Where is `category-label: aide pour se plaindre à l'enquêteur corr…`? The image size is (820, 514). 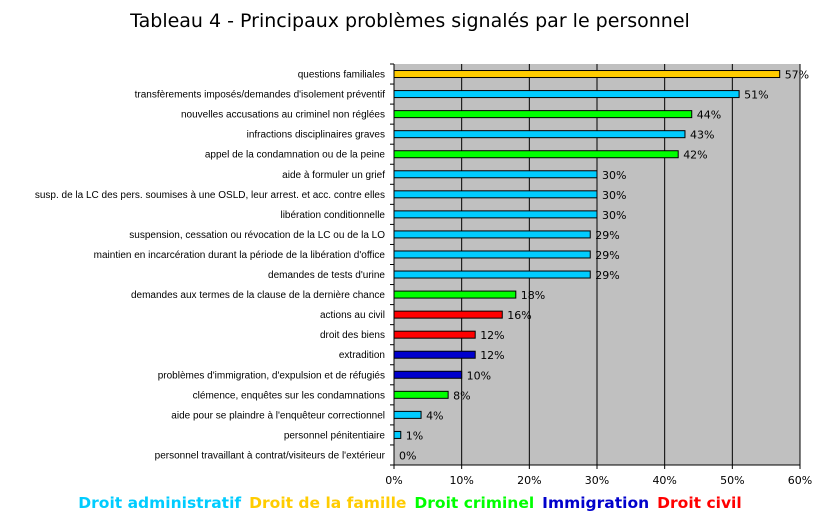 category-label: aide pour se plaindre à l'enquêteur corr… is located at coordinates (278, 415).